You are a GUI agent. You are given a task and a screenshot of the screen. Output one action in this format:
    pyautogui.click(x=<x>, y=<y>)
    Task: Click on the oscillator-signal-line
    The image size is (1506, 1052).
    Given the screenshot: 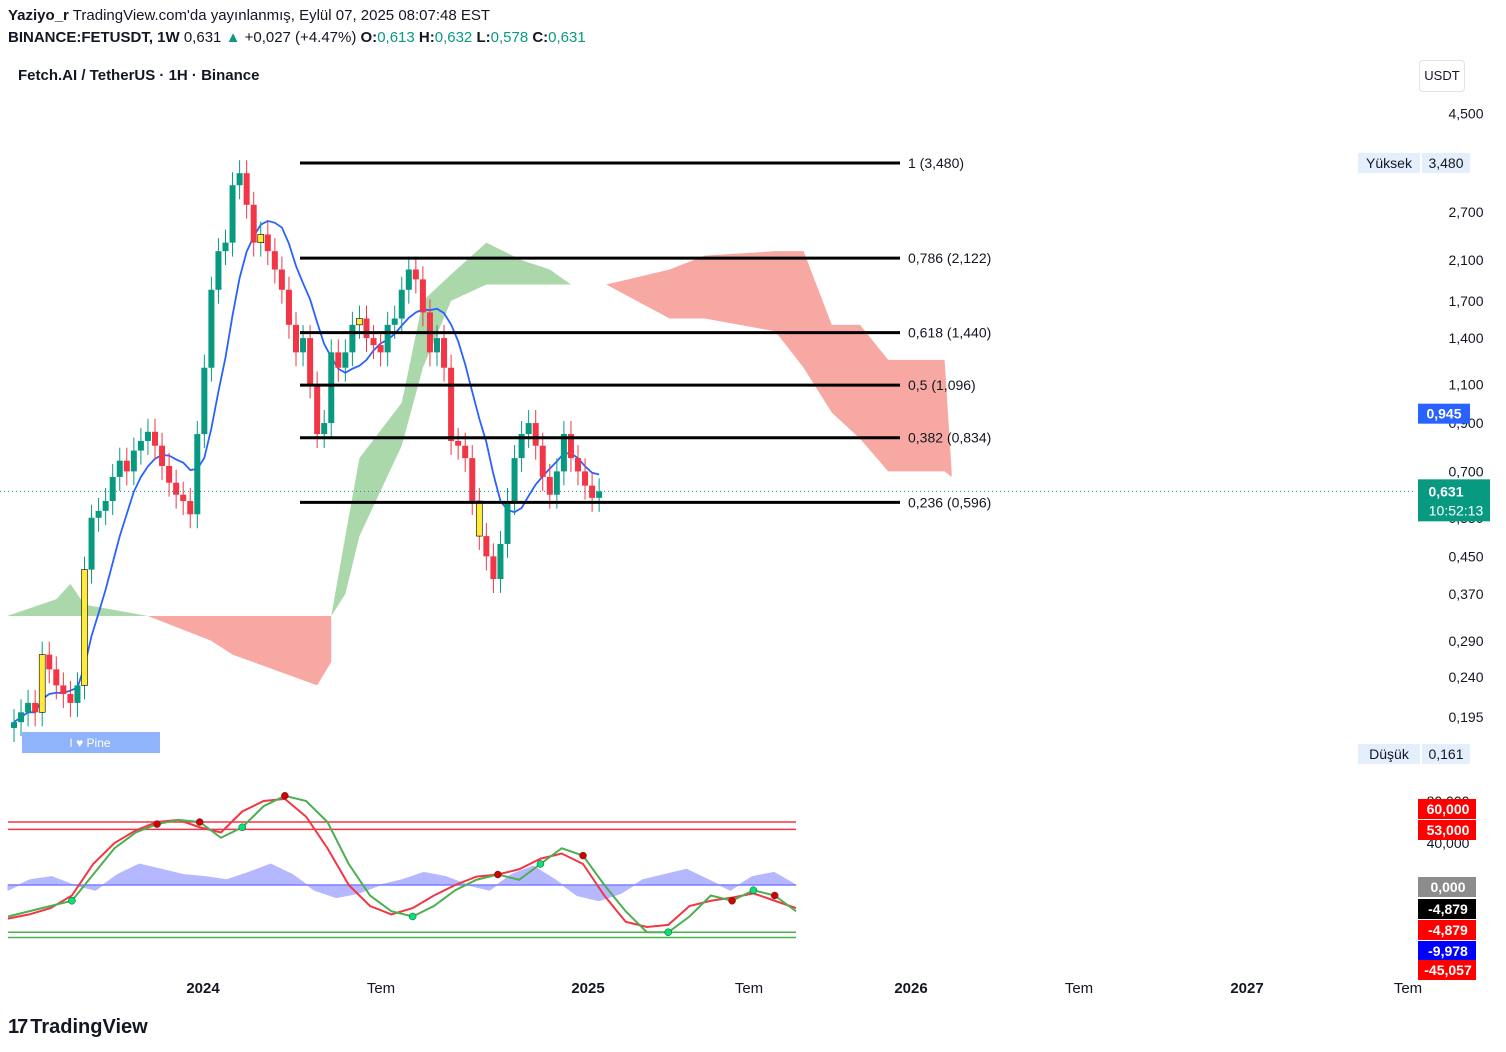 What is the action you would take?
    pyautogui.click(x=402, y=863)
    